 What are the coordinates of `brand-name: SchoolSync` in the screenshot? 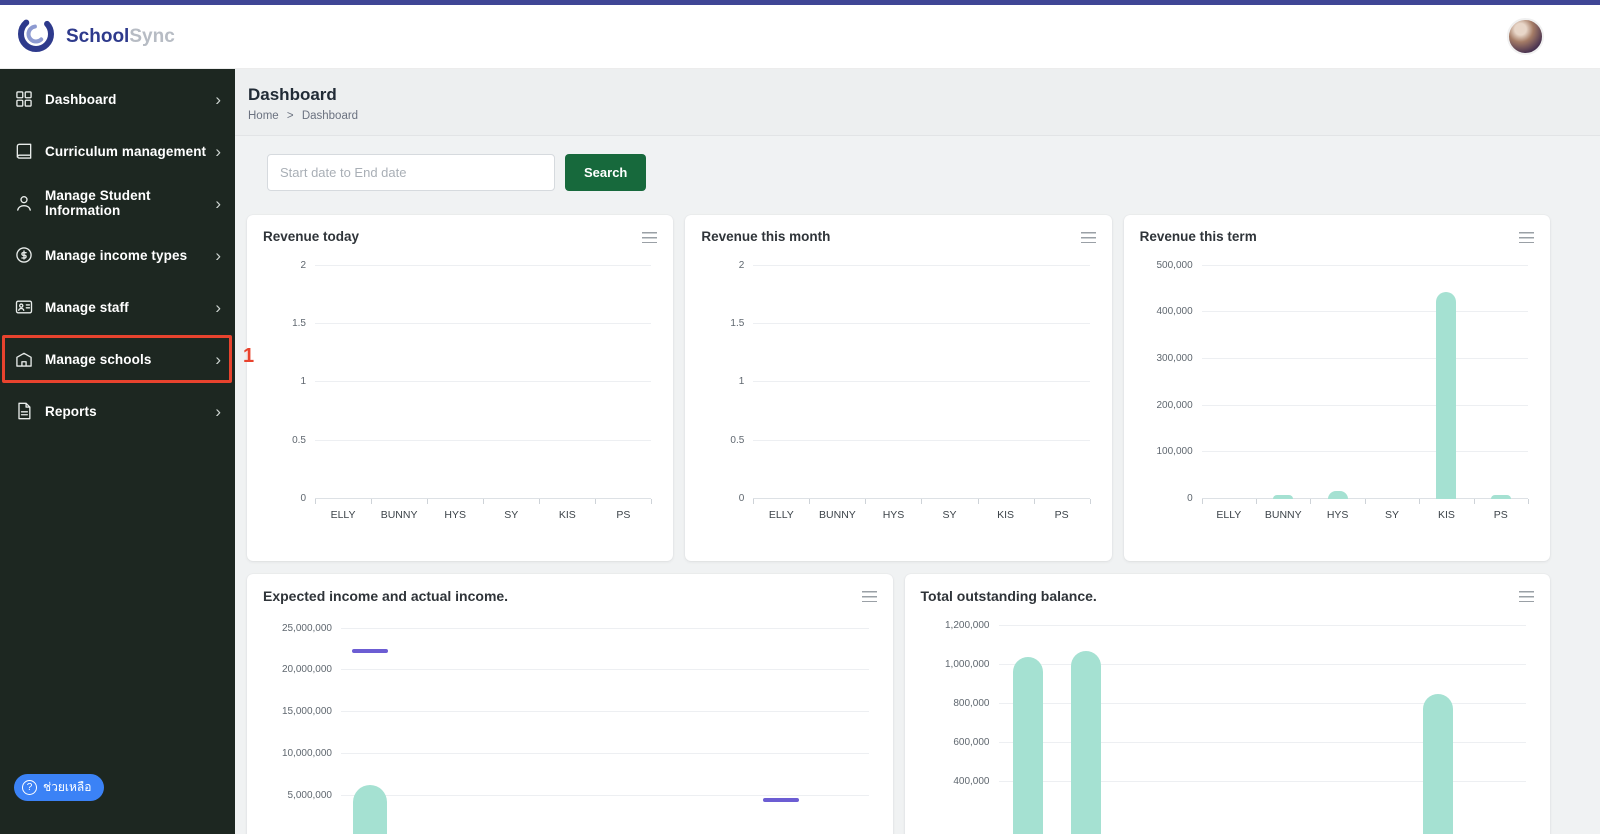 It's located at (120, 37).